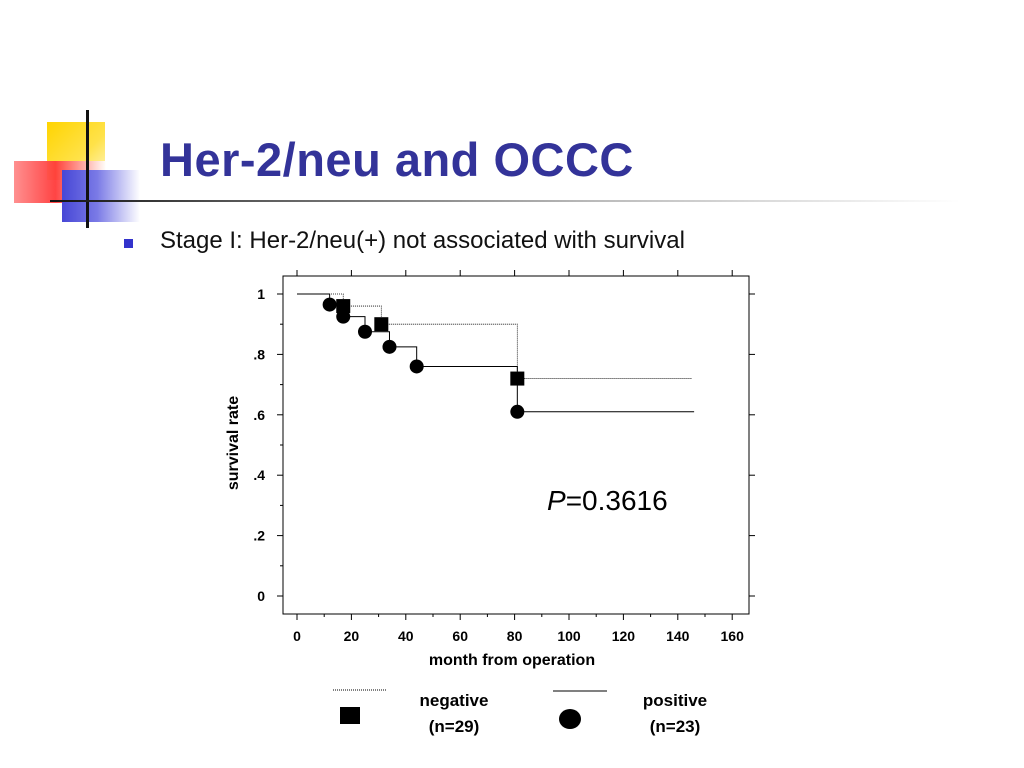 The width and height of the screenshot is (1024, 768). I want to click on legend-negative-count: (n=29), so click(454, 726).